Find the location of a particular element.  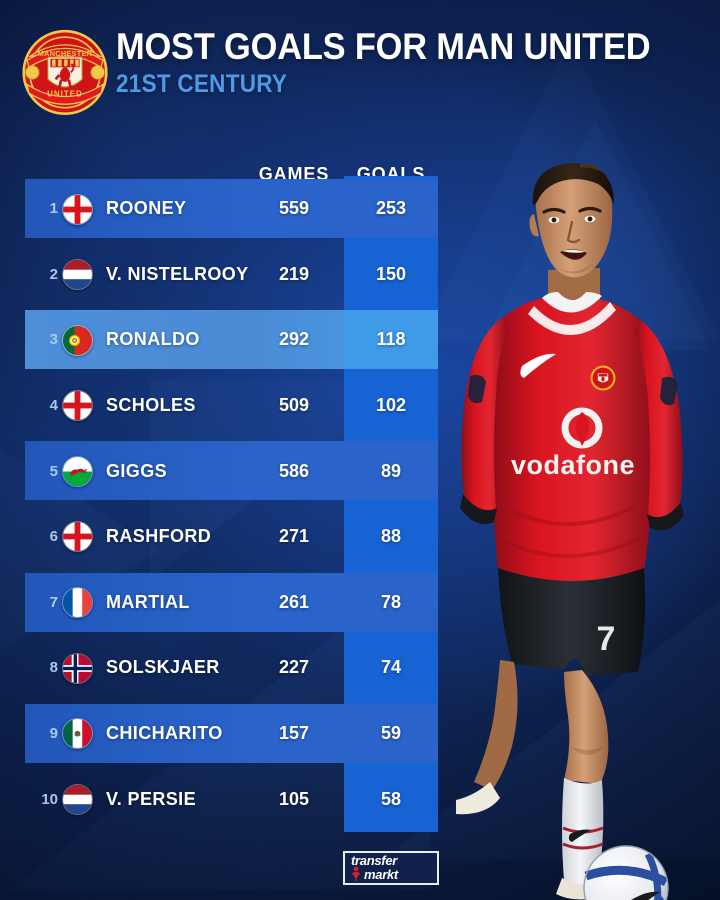

table-row: 4 SCHOLES 509 102 is located at coordinates (230, 406).